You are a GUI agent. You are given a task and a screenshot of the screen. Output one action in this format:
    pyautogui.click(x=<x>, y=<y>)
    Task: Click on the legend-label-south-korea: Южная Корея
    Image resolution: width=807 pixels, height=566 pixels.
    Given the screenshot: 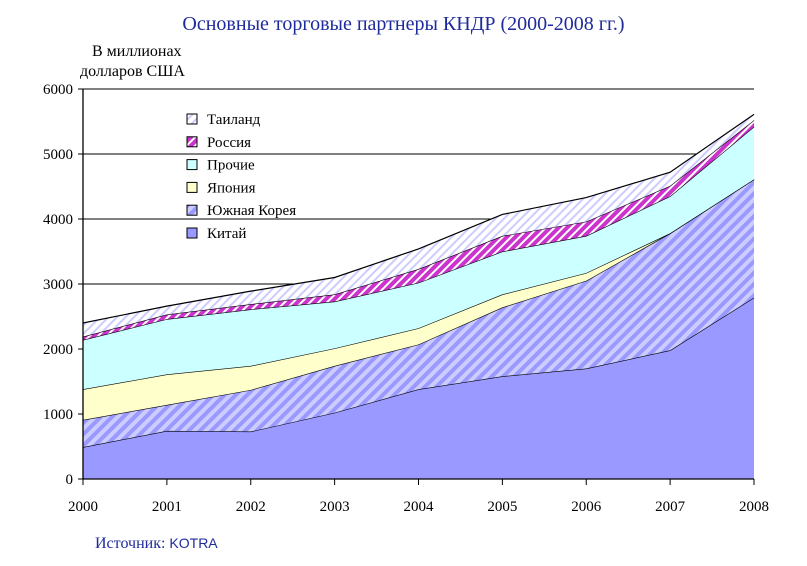 What is the action you would take?
    pyautogui.click(x=251, y=211)
    